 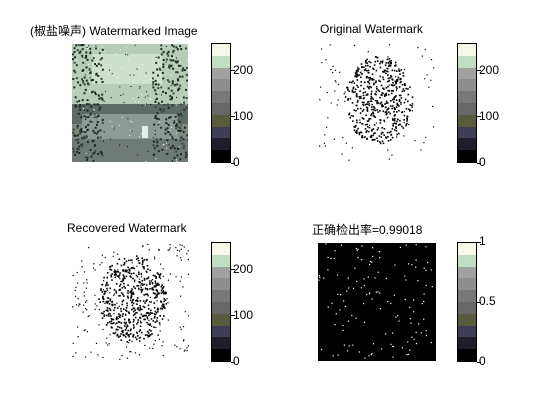 I want to click on watermarked-image, so click(x=130, y=103).